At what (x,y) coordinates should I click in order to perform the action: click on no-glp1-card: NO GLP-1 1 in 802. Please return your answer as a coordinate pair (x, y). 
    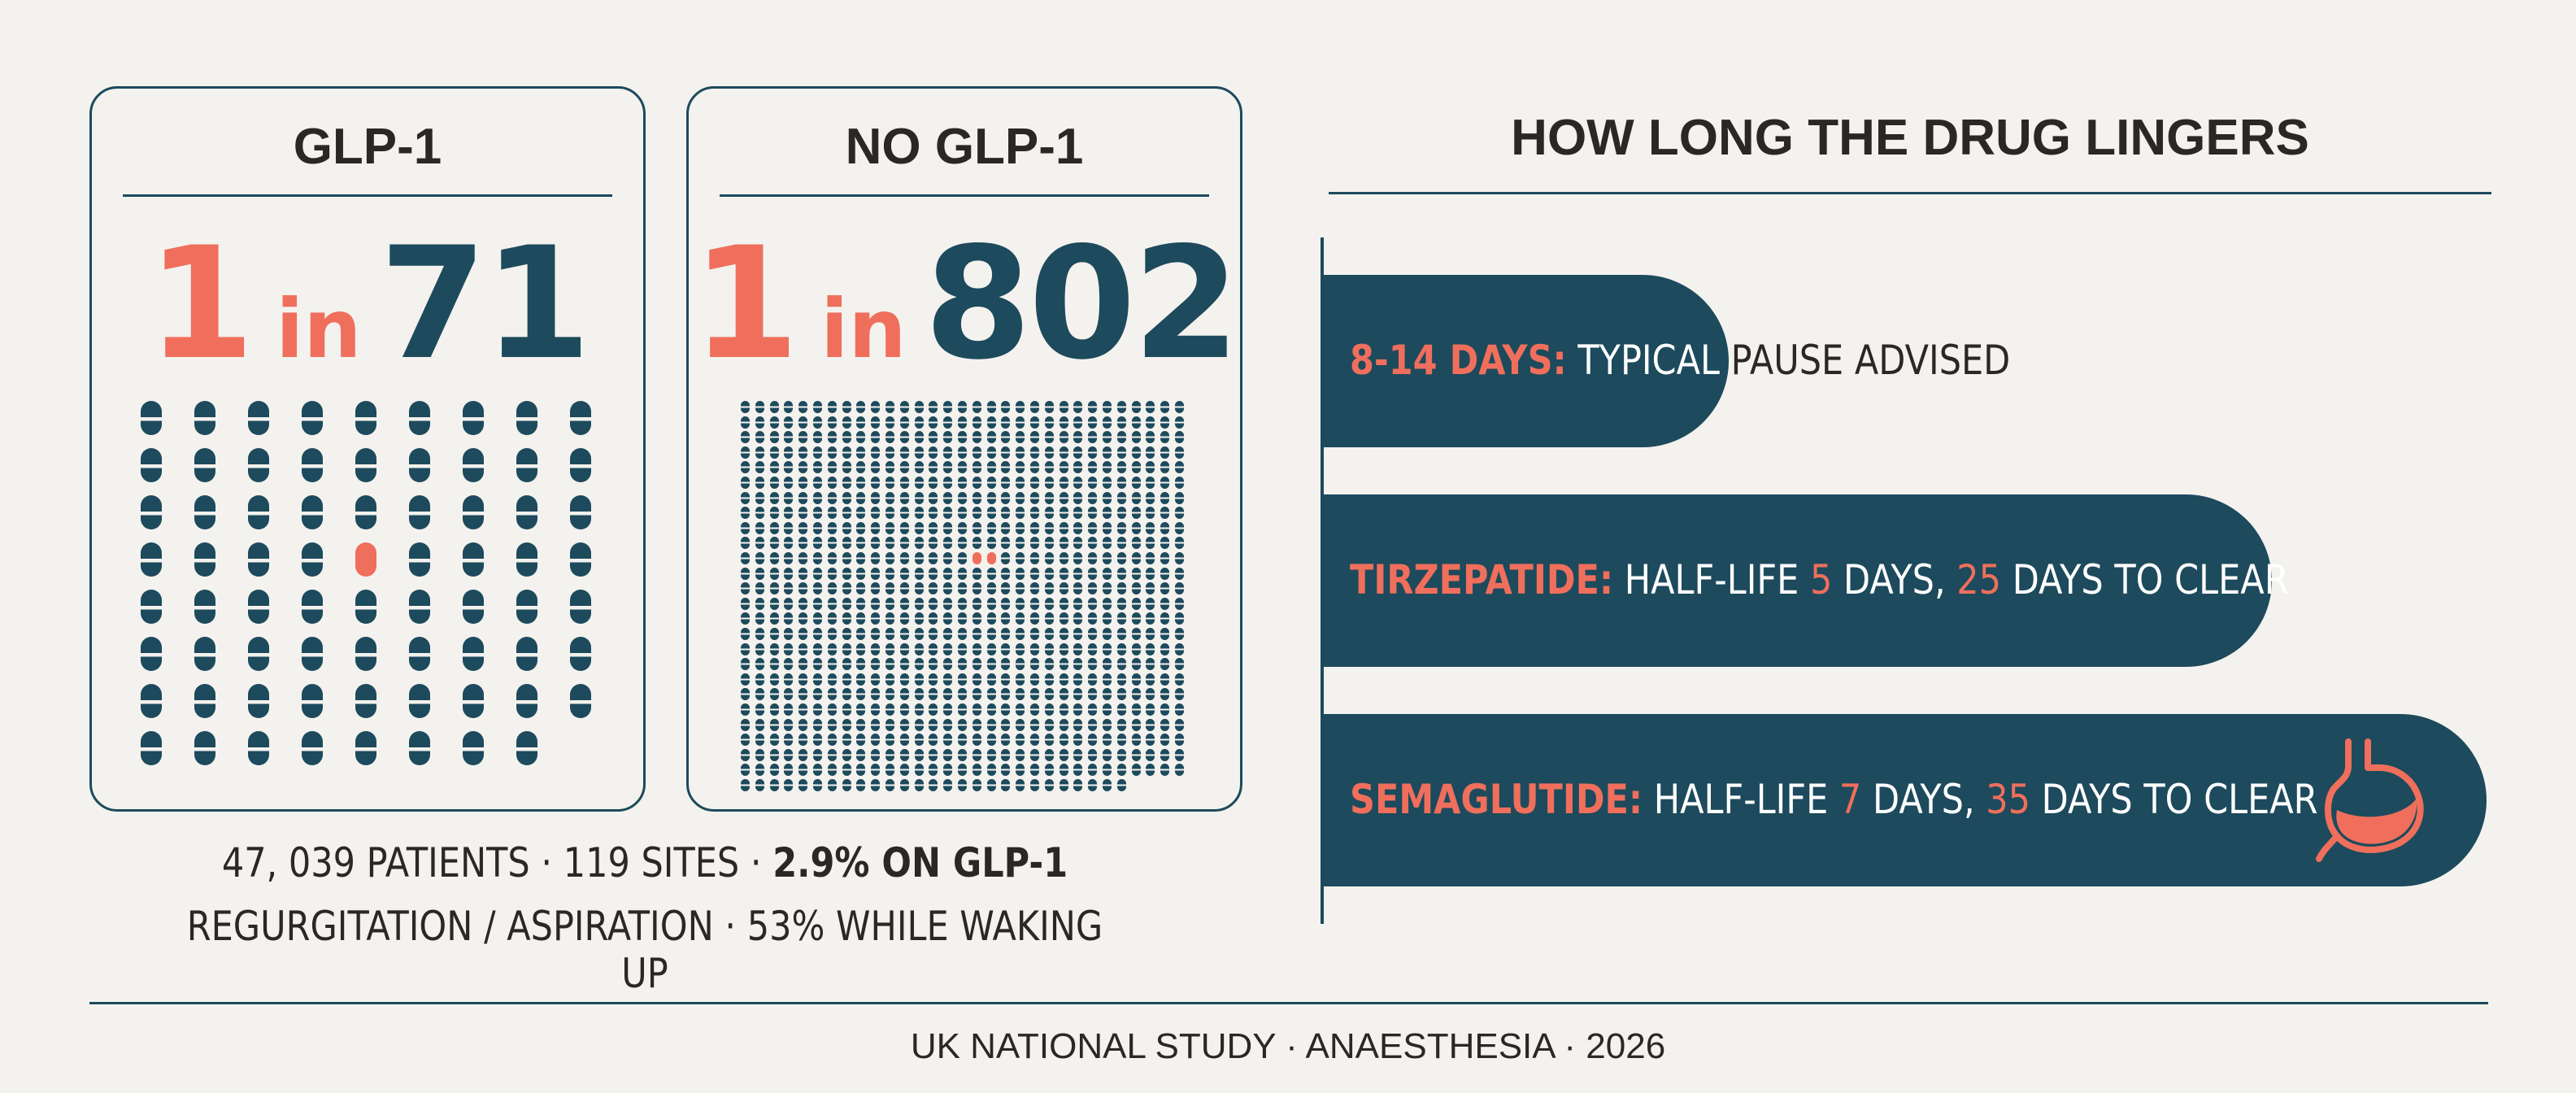
    Looking at the image, I should click on (964, 449).